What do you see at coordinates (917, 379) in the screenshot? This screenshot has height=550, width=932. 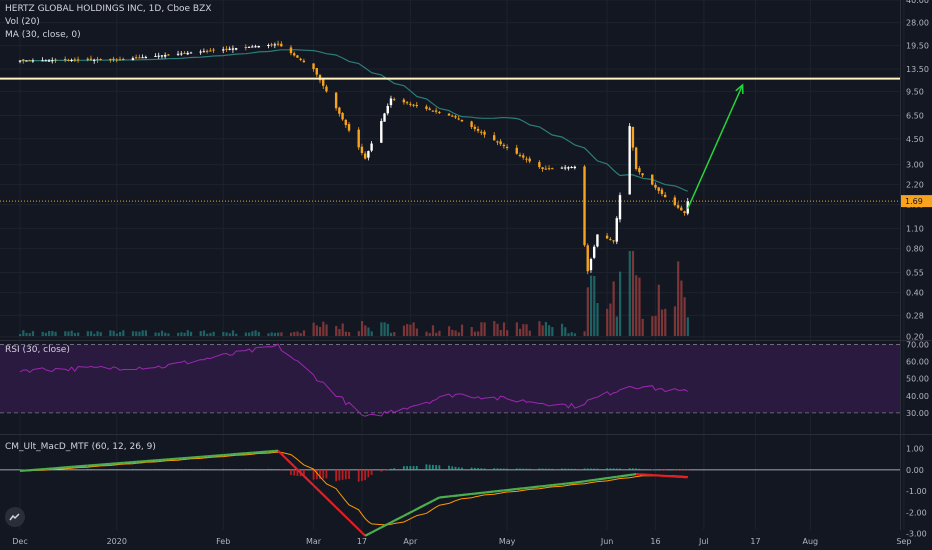 I see `rsi-tick-label: 50.00` at bounding box center [917, 379].